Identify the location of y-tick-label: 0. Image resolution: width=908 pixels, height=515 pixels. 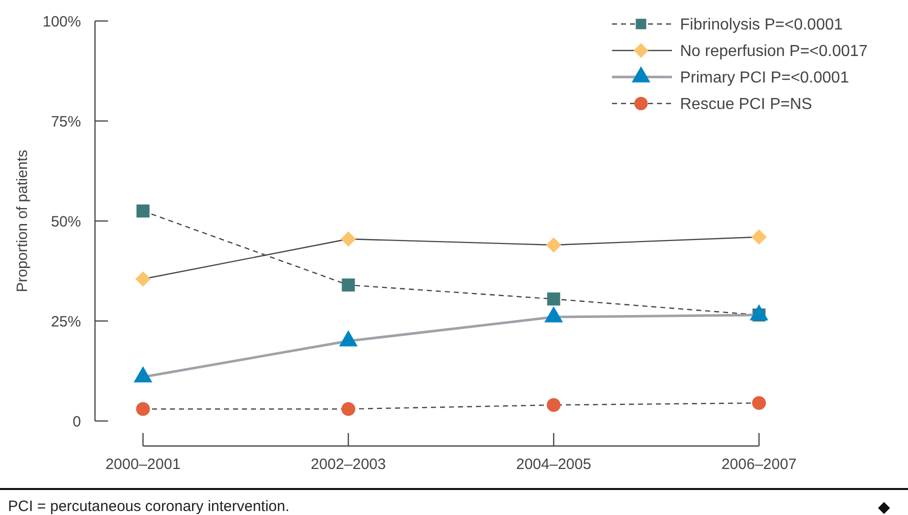
(76, 421).